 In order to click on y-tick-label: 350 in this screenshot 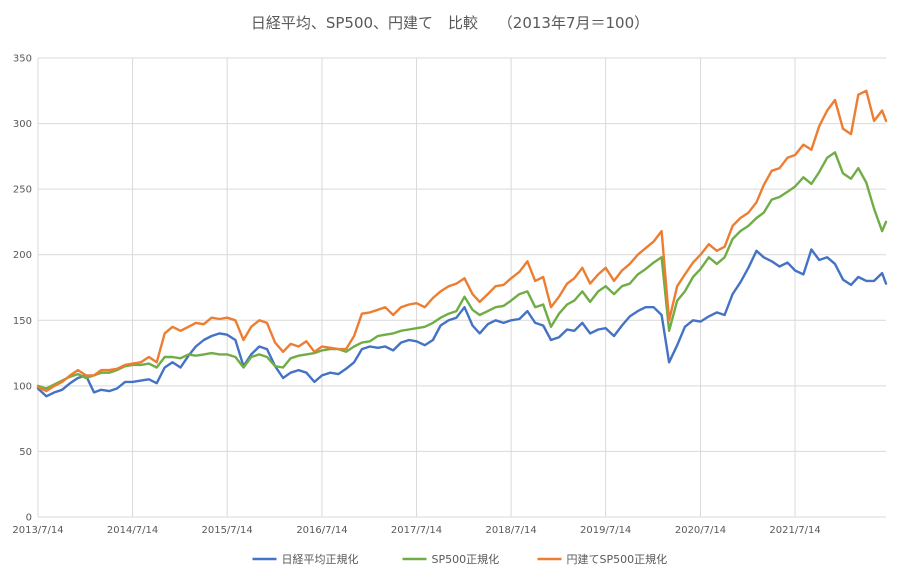, I will do `click(22, 59)`.